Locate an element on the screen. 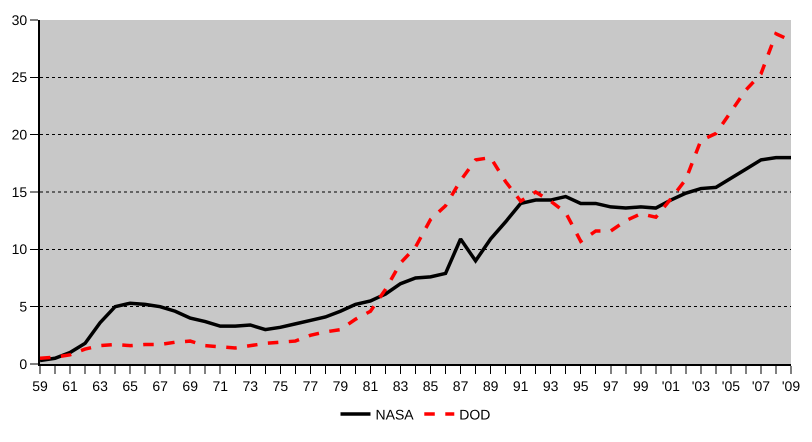  x-tick-label: 91 is located at coordinates (520, 386).